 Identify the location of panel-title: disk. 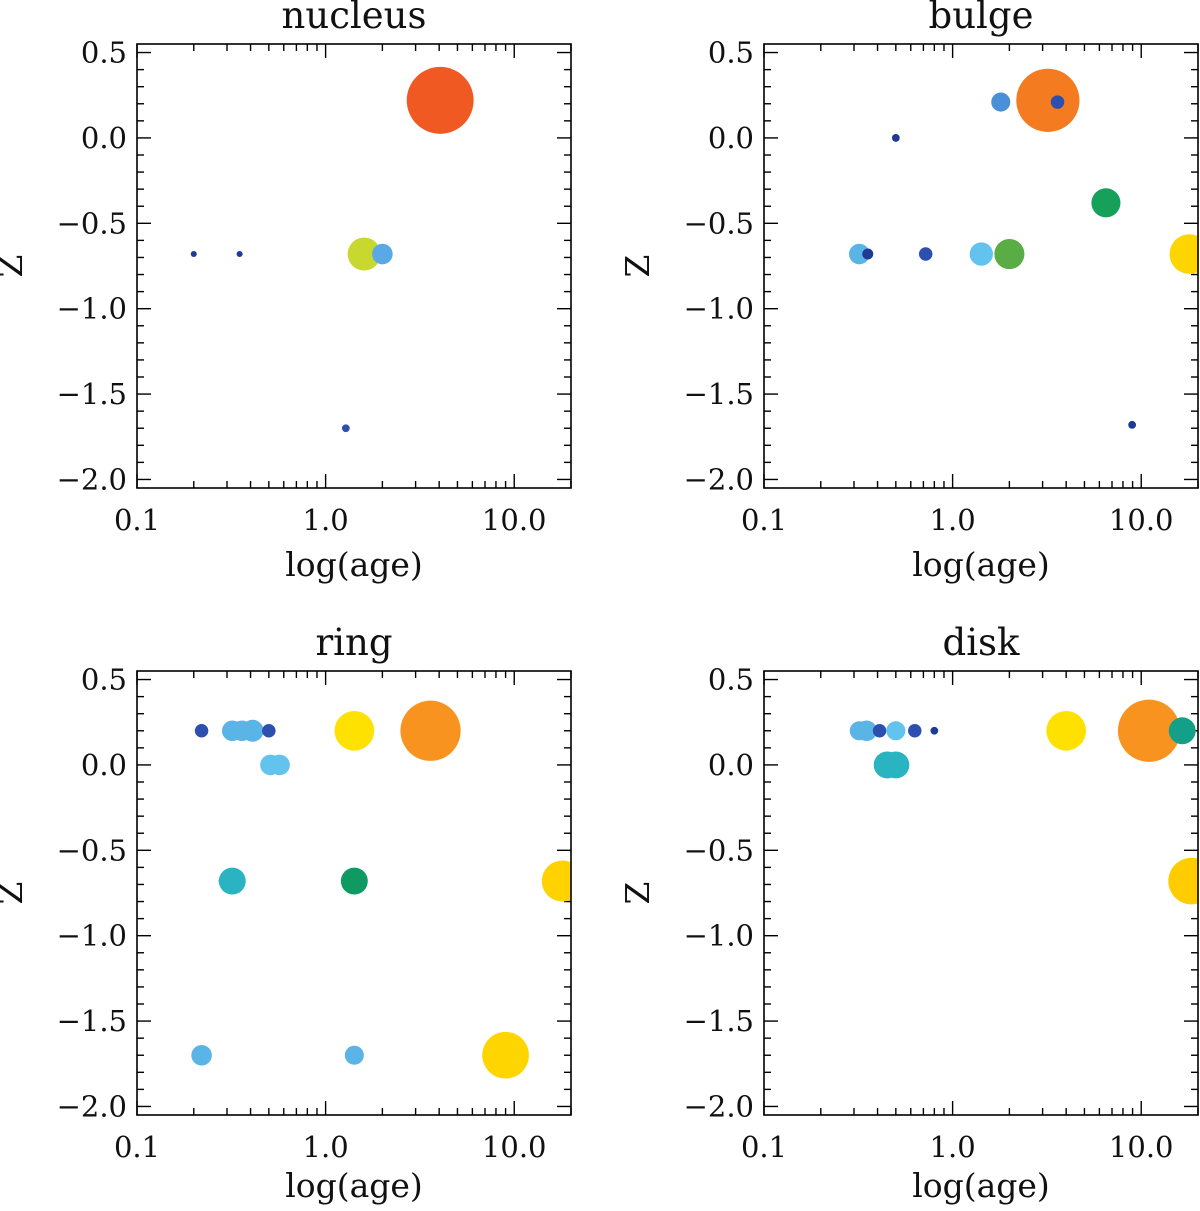
(982, 642).